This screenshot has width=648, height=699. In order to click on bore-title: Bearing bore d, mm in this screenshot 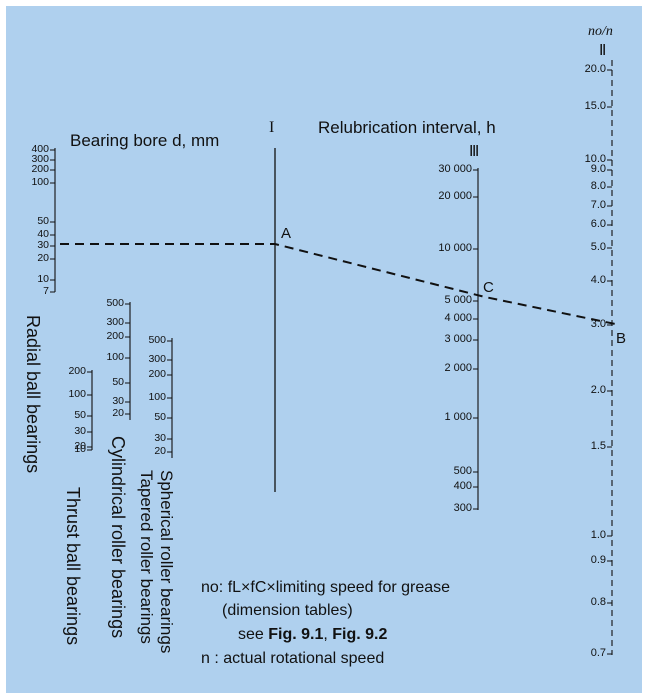, I will do `click(144, 141)`.